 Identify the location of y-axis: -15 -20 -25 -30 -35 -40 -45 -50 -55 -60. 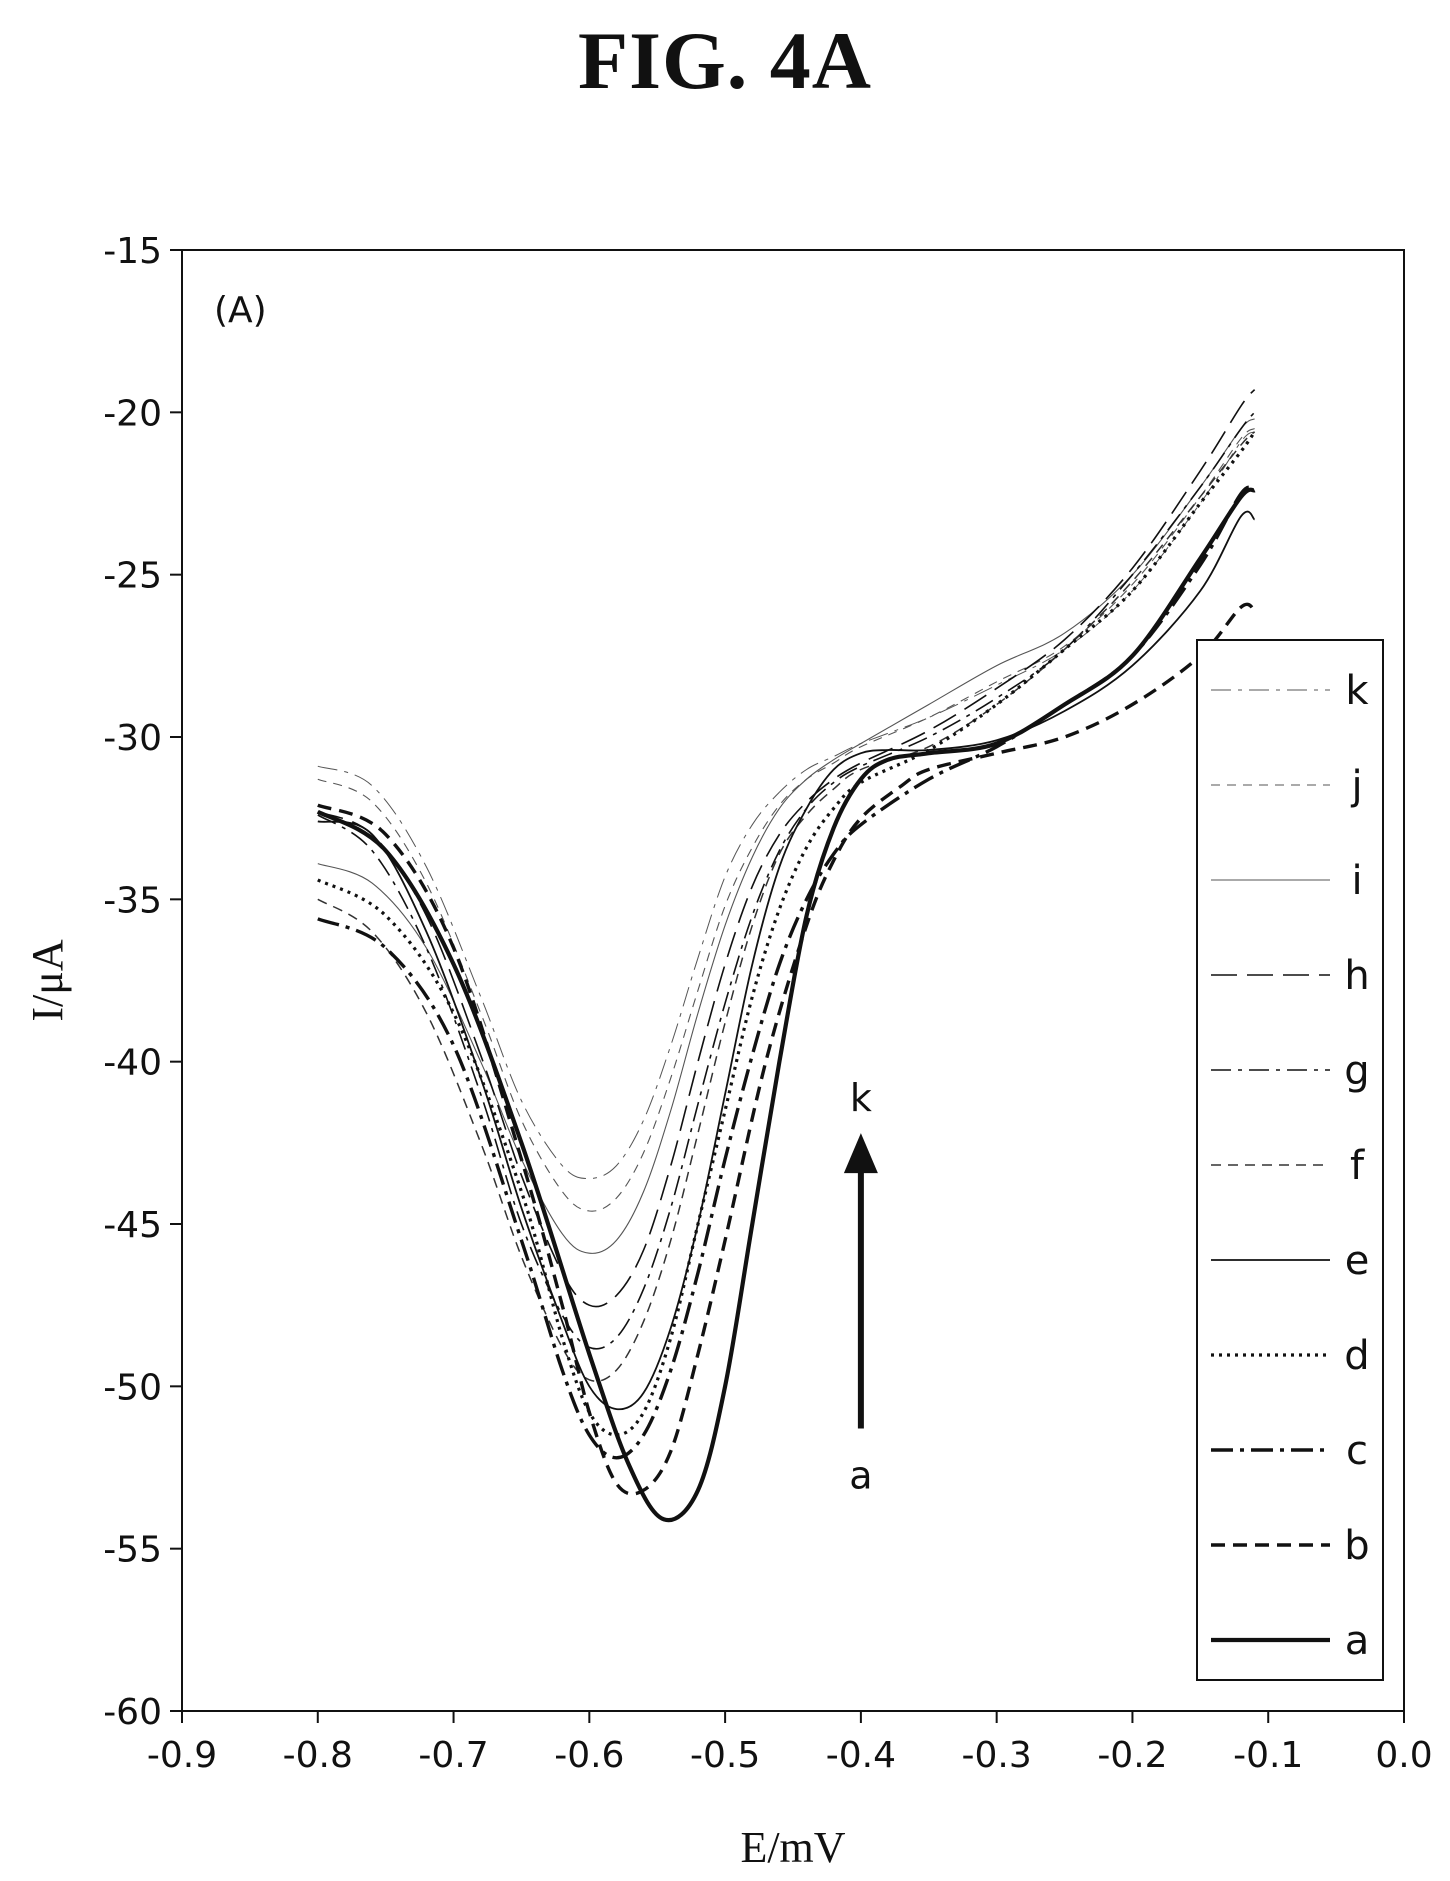
(142, 982).